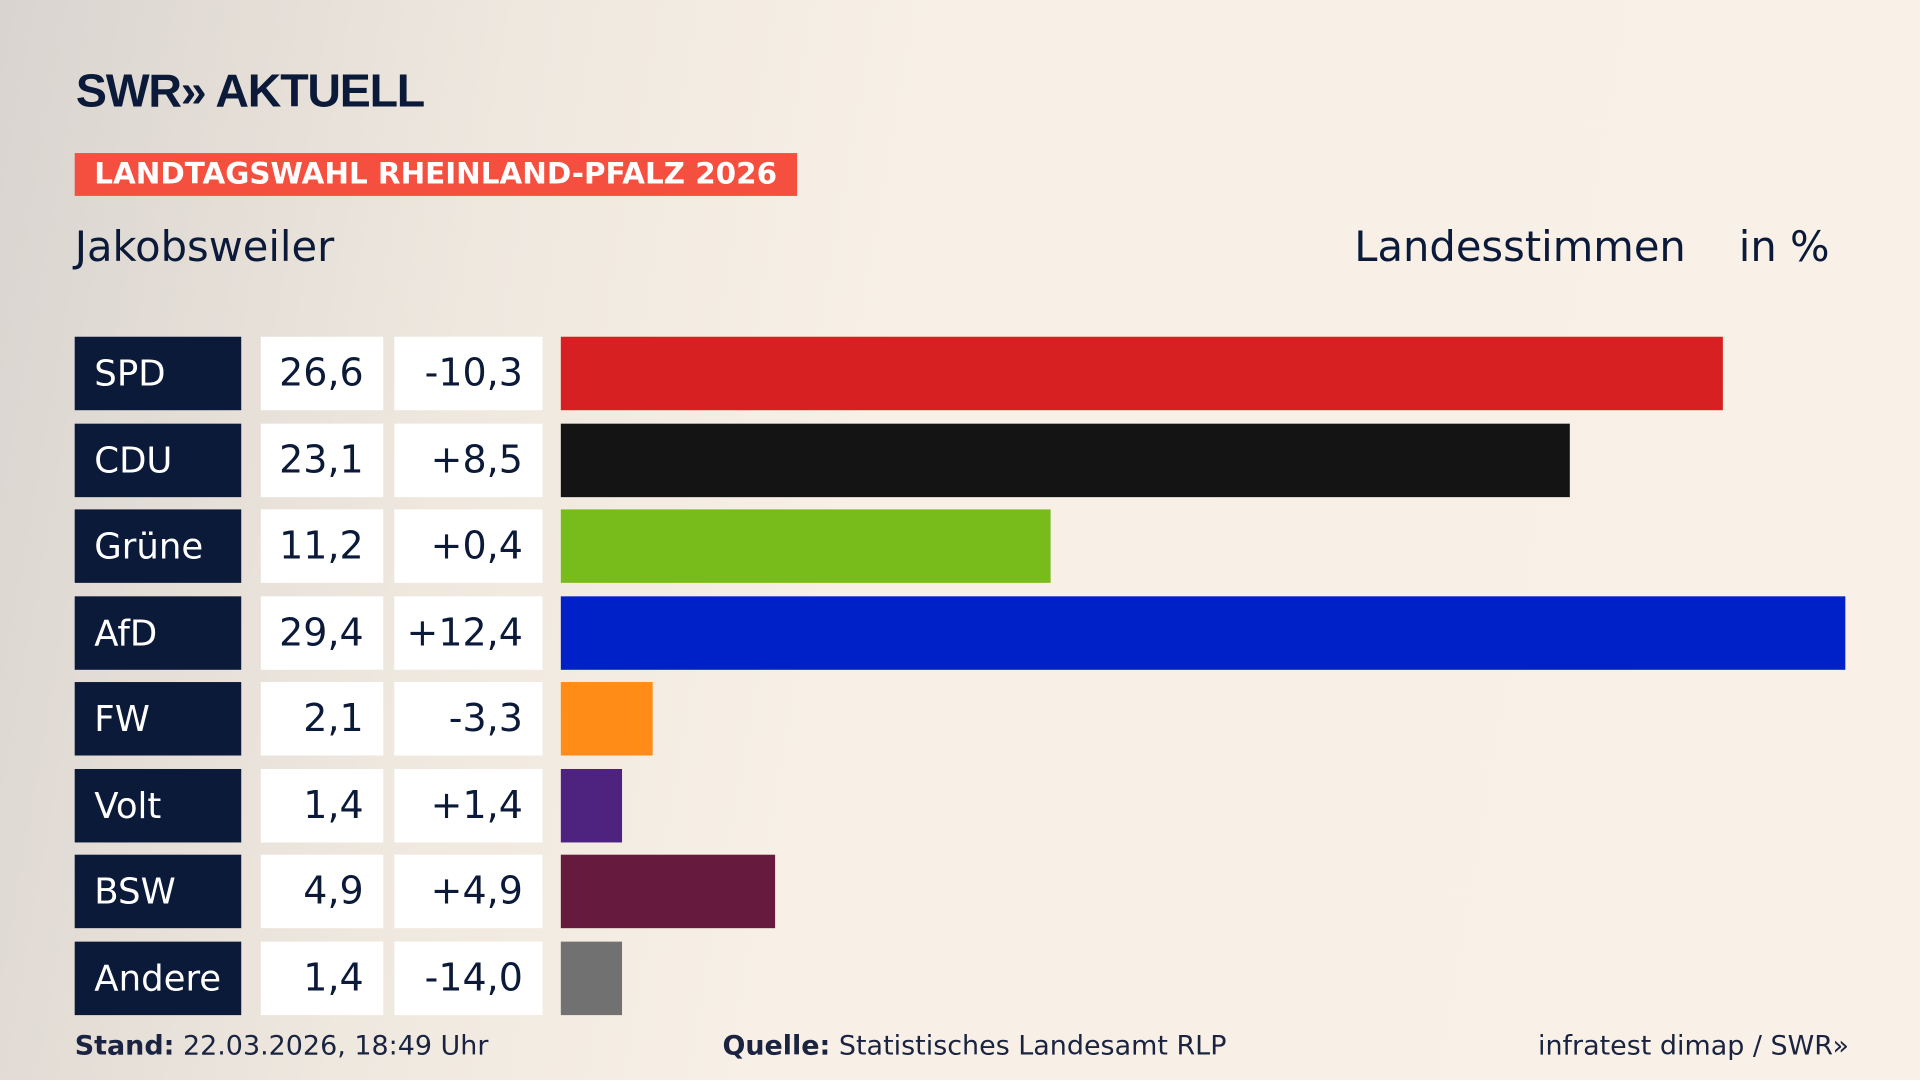 This screenshot has height=1080, width=1920. What do you see at coordinates (158, 460) in the screenshot?
I see `party-label: CDU` at bounding box center [158, 460].